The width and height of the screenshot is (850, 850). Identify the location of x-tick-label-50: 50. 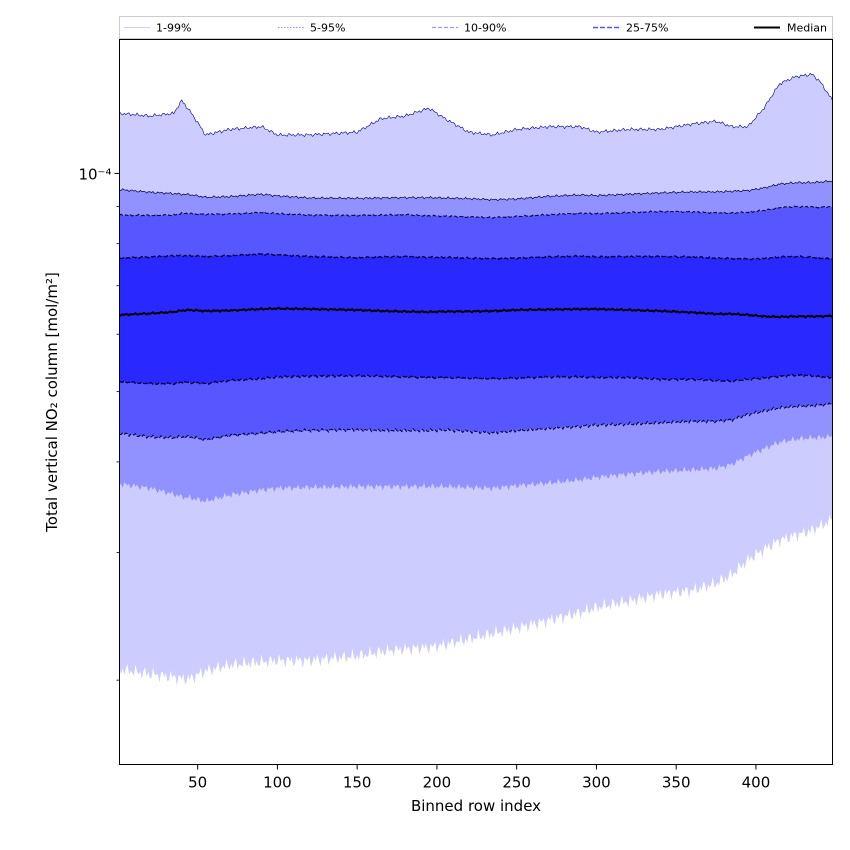
(197, 783).